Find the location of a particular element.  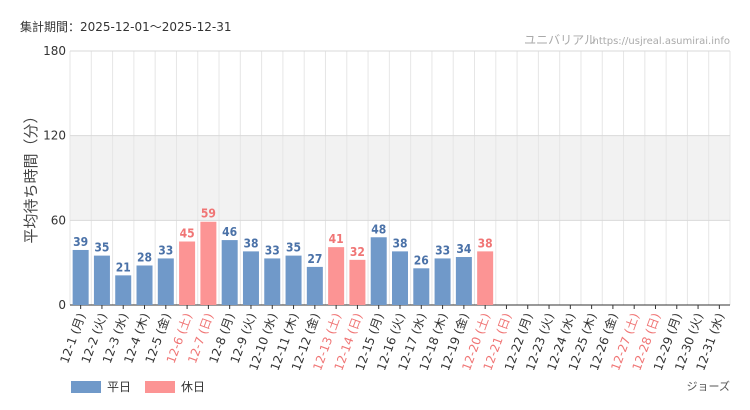

legend-swatch-weekday is located at coordinates (86, 386).